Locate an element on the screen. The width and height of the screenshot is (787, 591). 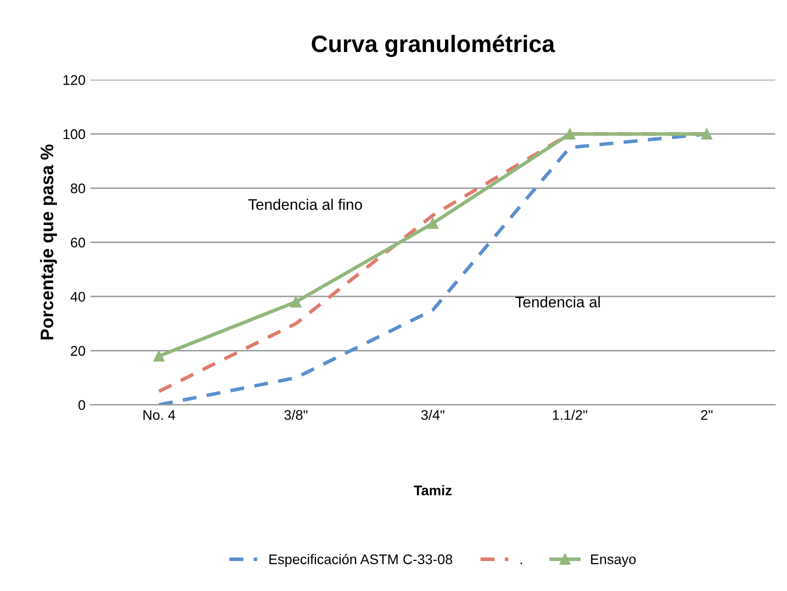
legend-label: Ensayo is located at coordinates (613, 560).